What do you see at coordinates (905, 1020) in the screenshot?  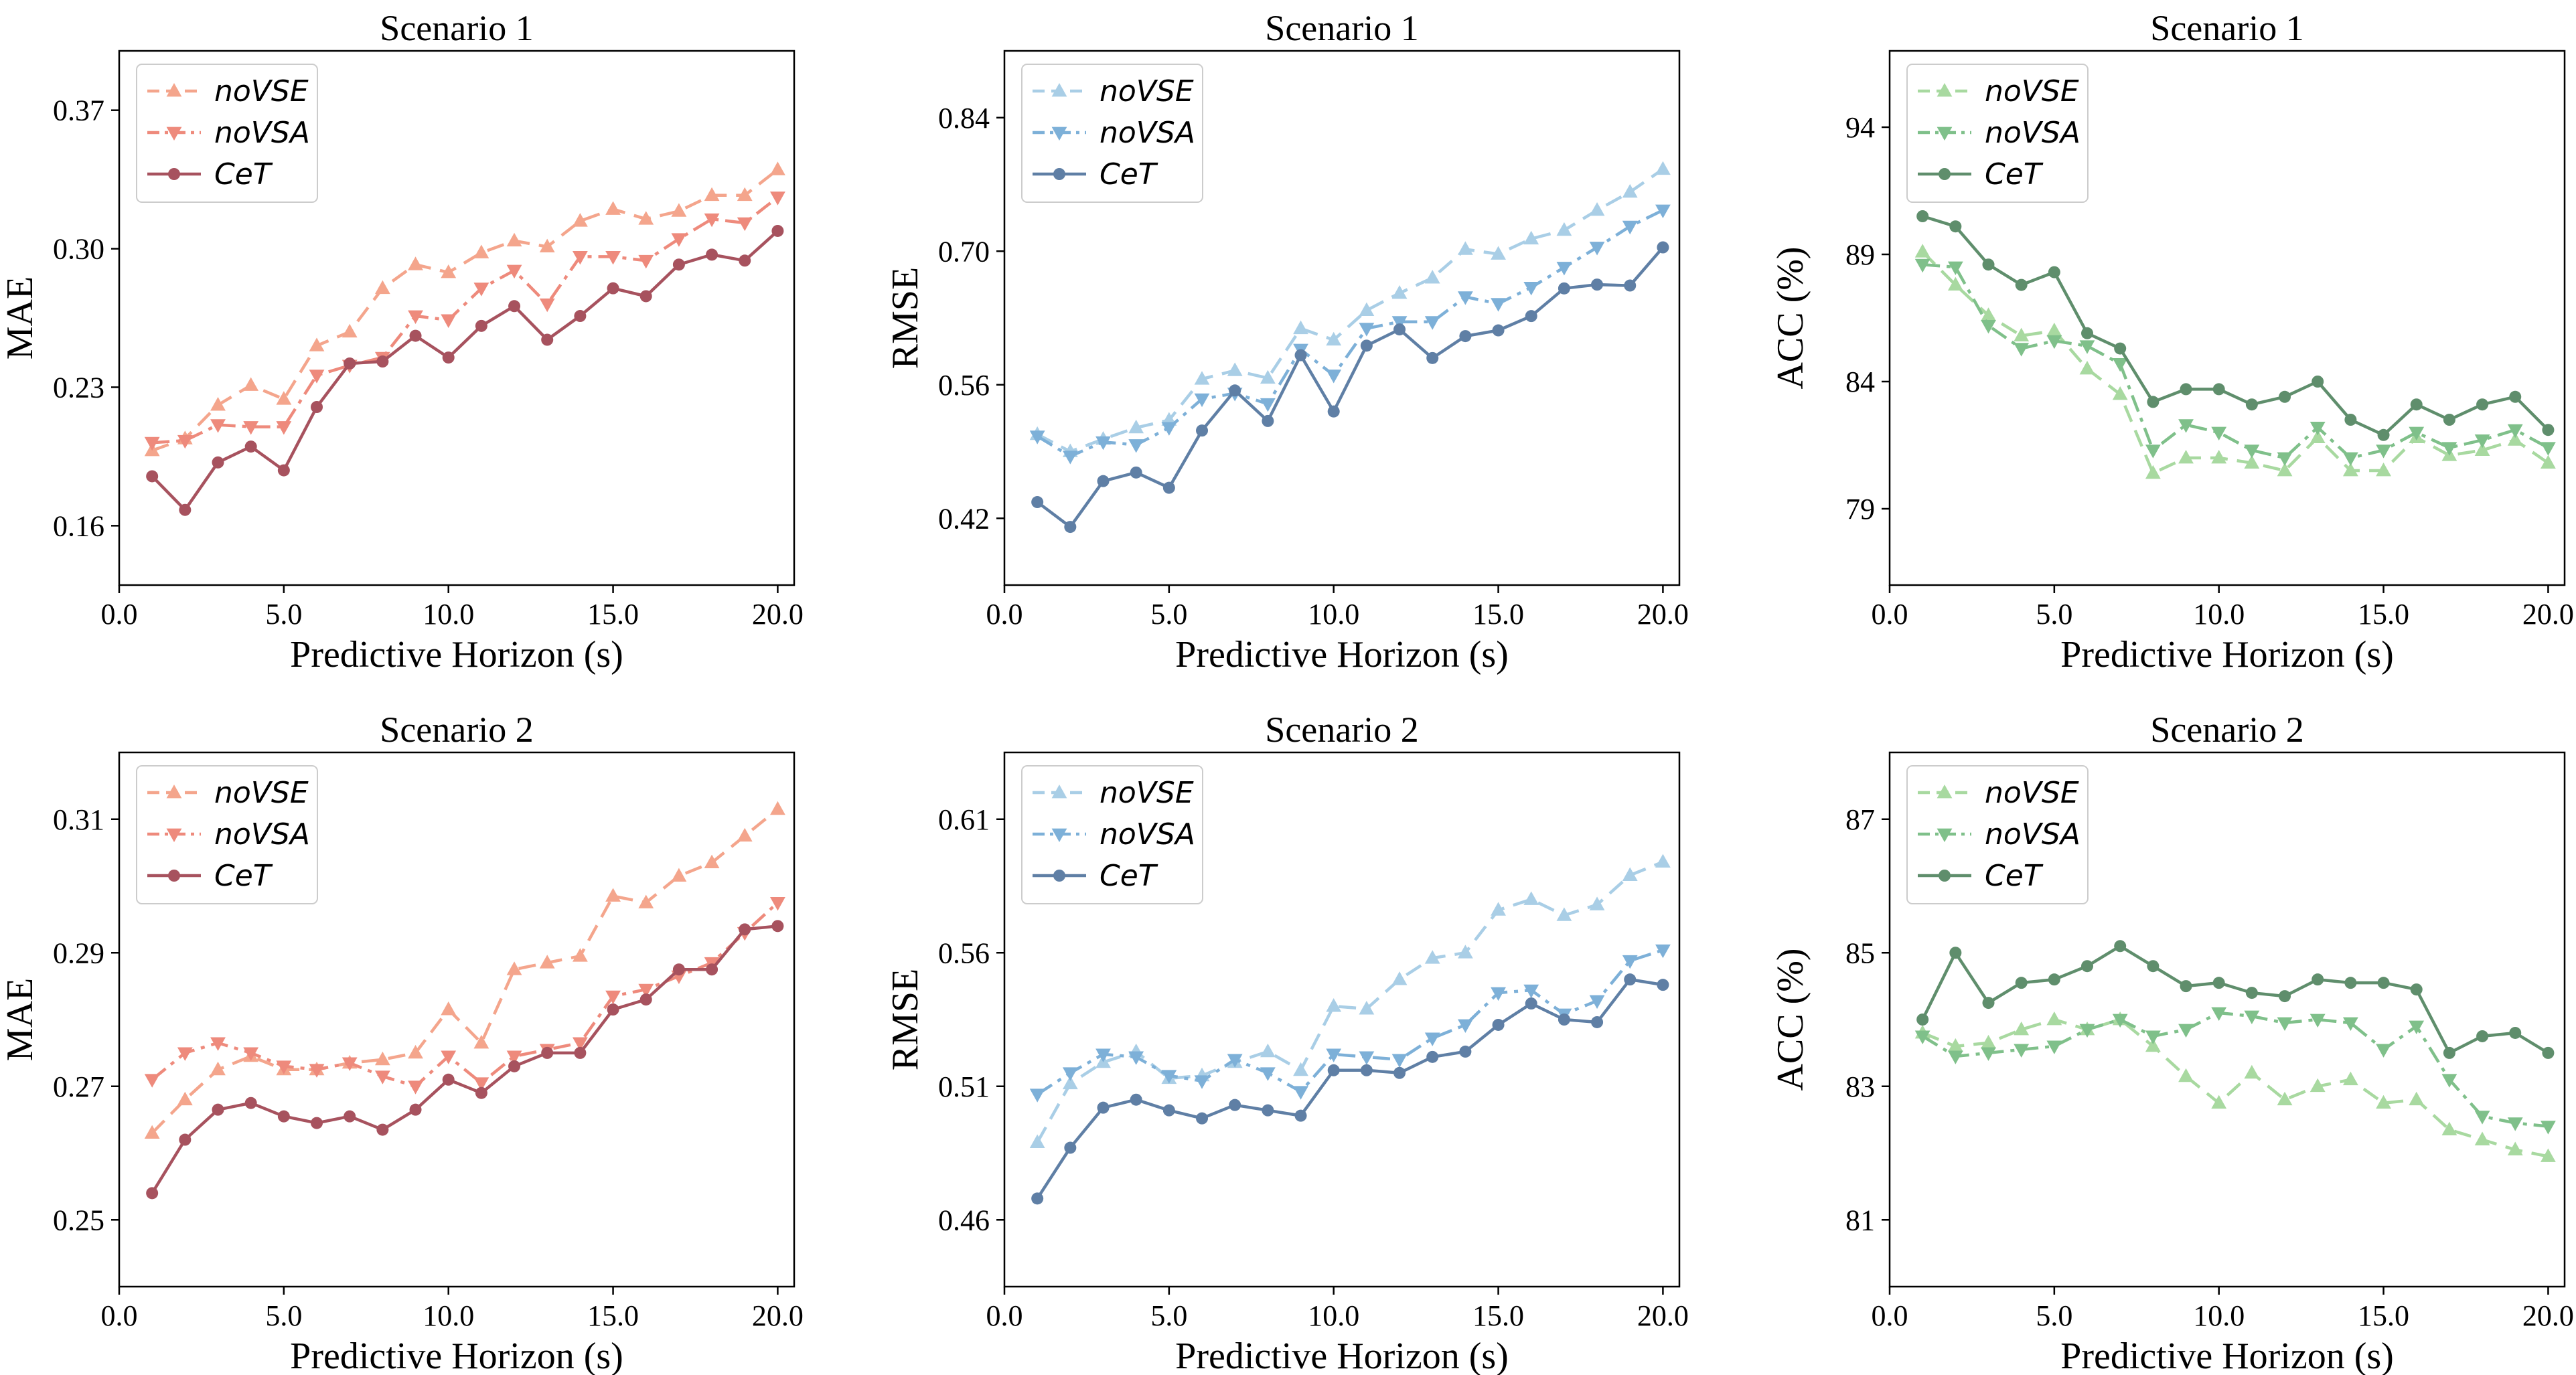 I see `y-axis-label: RMSE` at bounding box center [905, 1020].